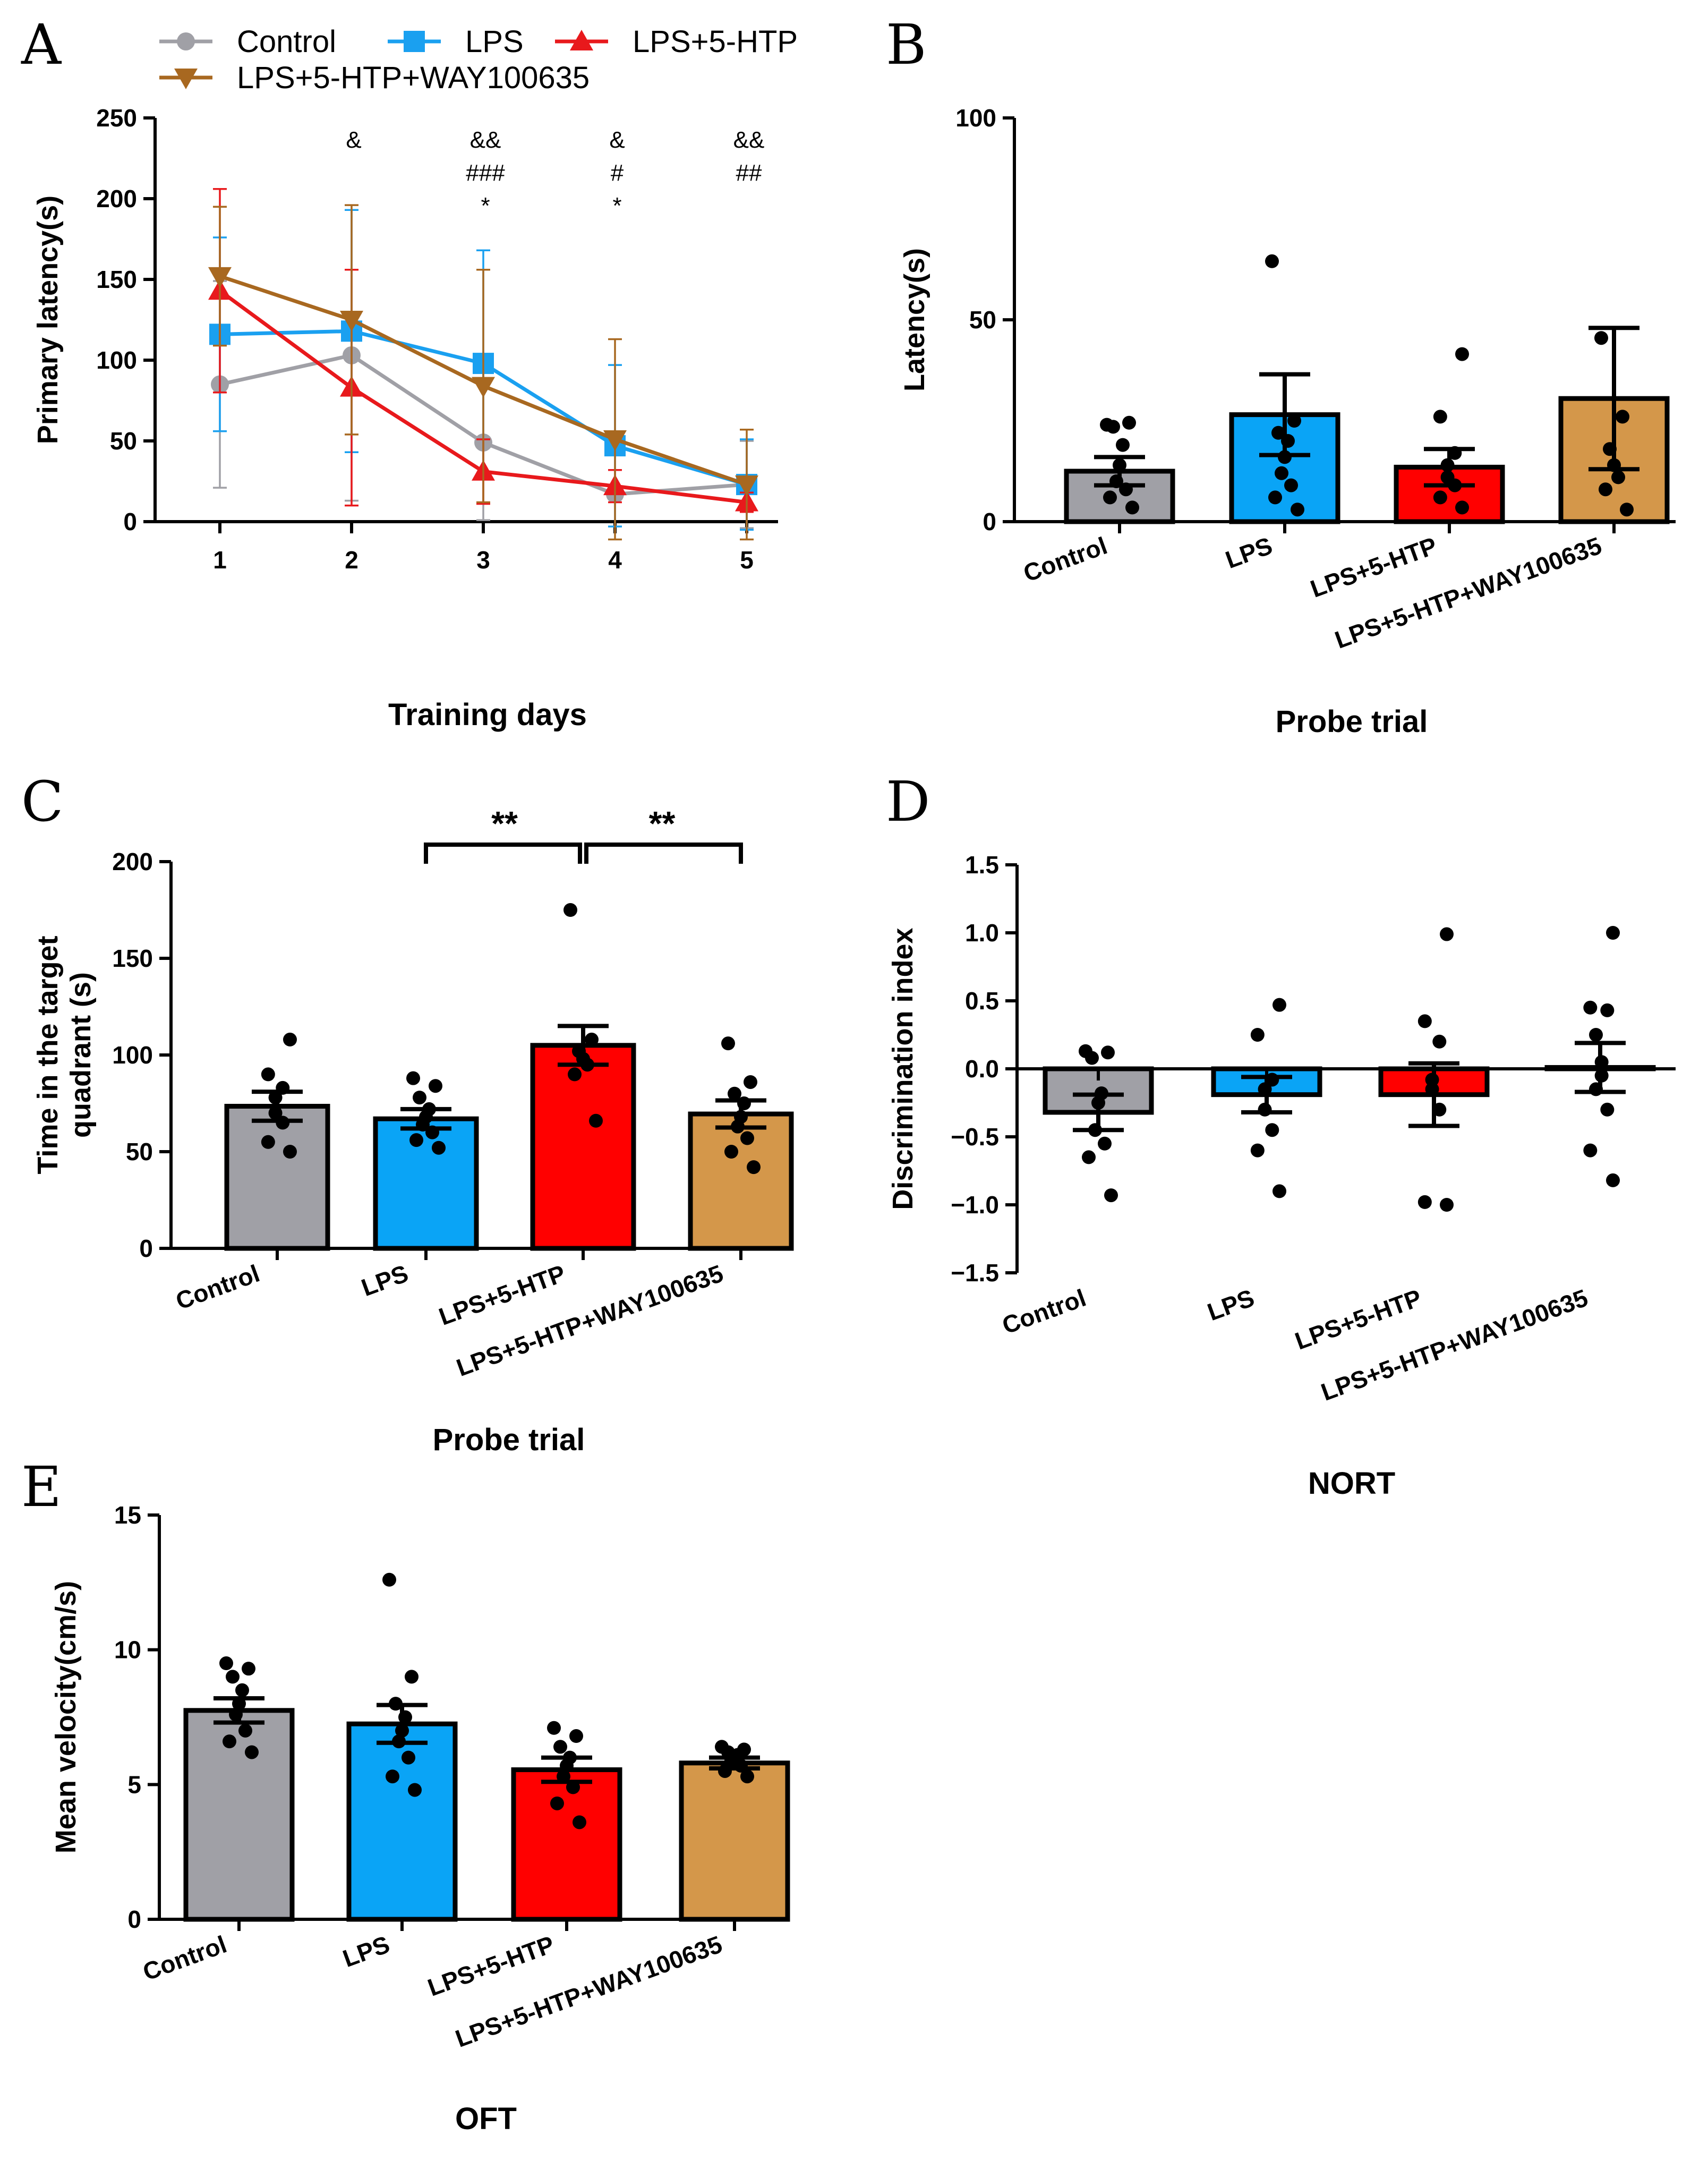  Describe the element at coordinates (982, 1069) in the screenshot. I see `y-tick-label: 0.0` at that location.